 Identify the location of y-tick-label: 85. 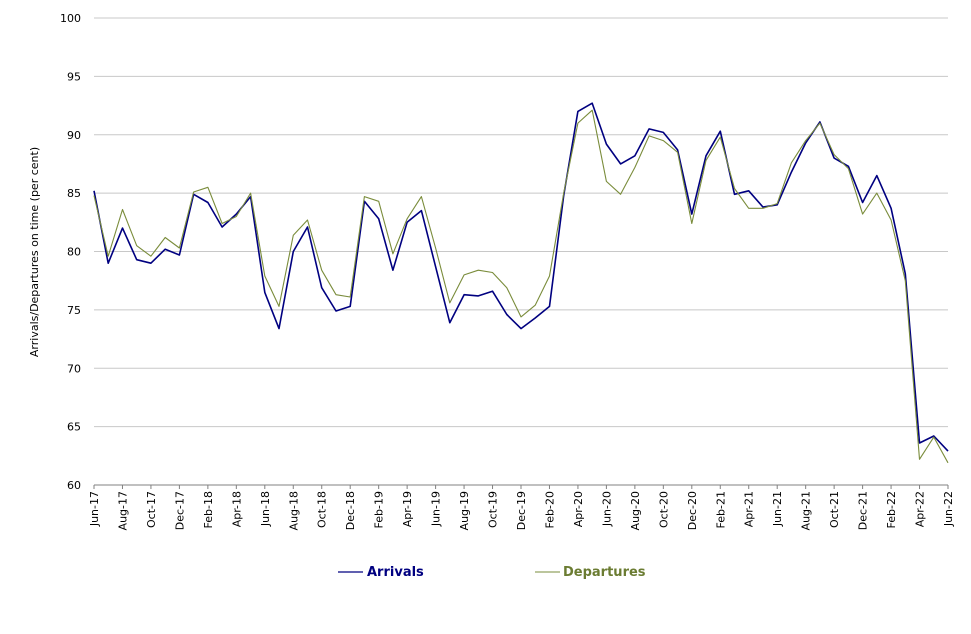
(74, 193).